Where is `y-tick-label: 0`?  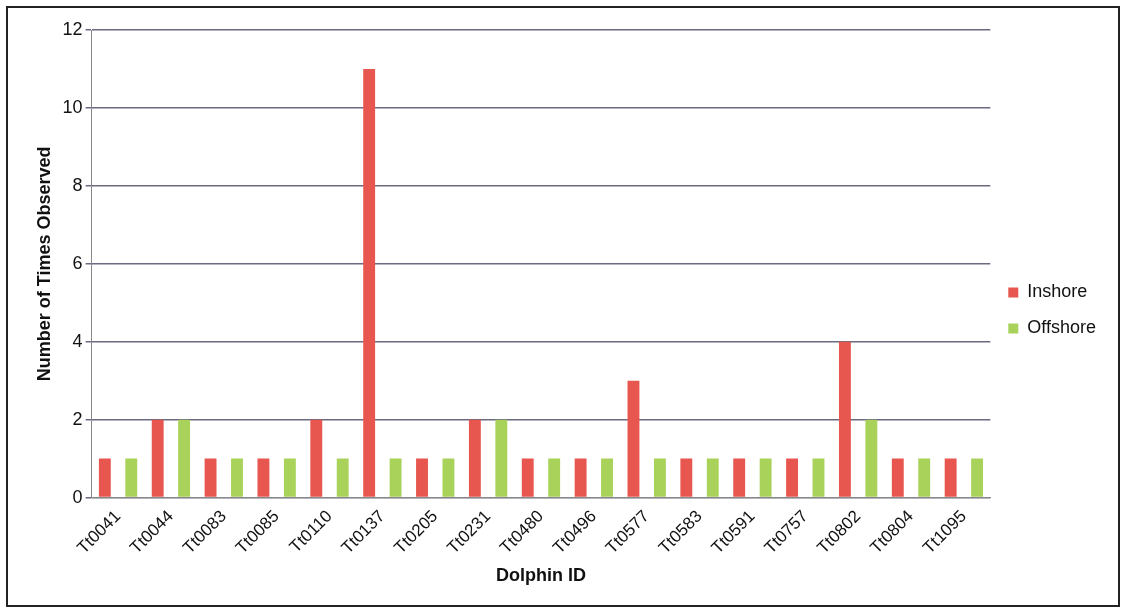
y-tick-label: 0 is located at coordinates (77, 496).